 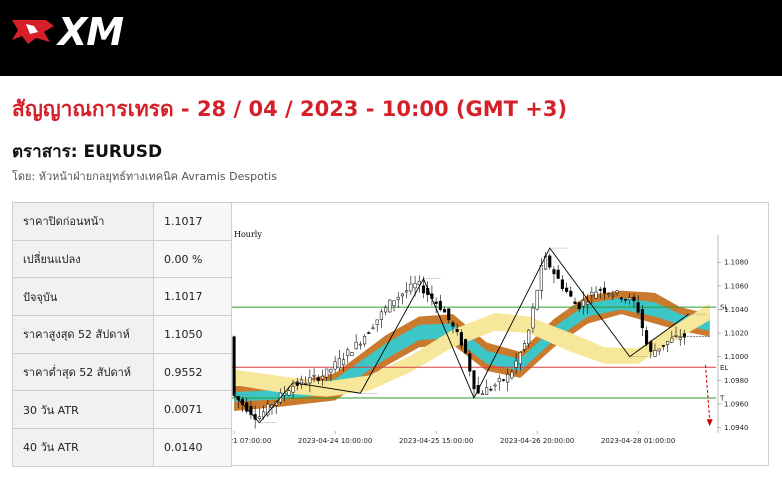 I want to click on stat-label: ราคาปิดก่อนหน้า, so click(x=83, y=221).